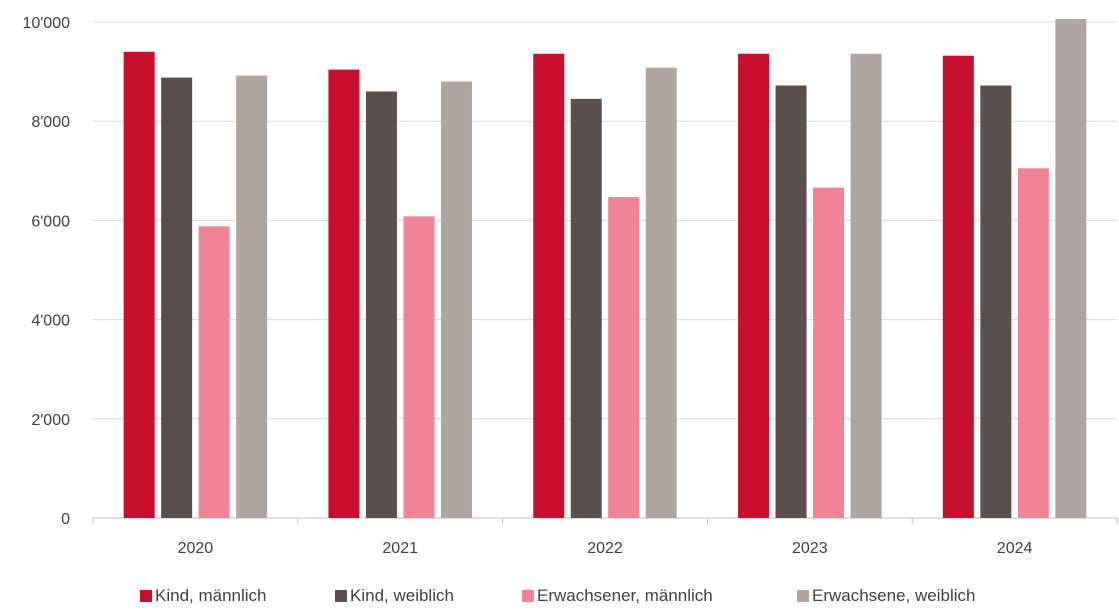 The height and width of the screenshot is (612, 1119). I want to click on y-tick-label: 6'000, so click(50, 221).